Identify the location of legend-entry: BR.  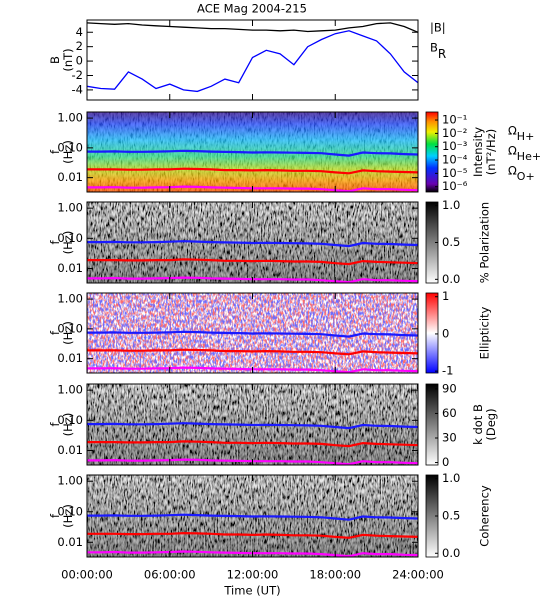
(438, 51).